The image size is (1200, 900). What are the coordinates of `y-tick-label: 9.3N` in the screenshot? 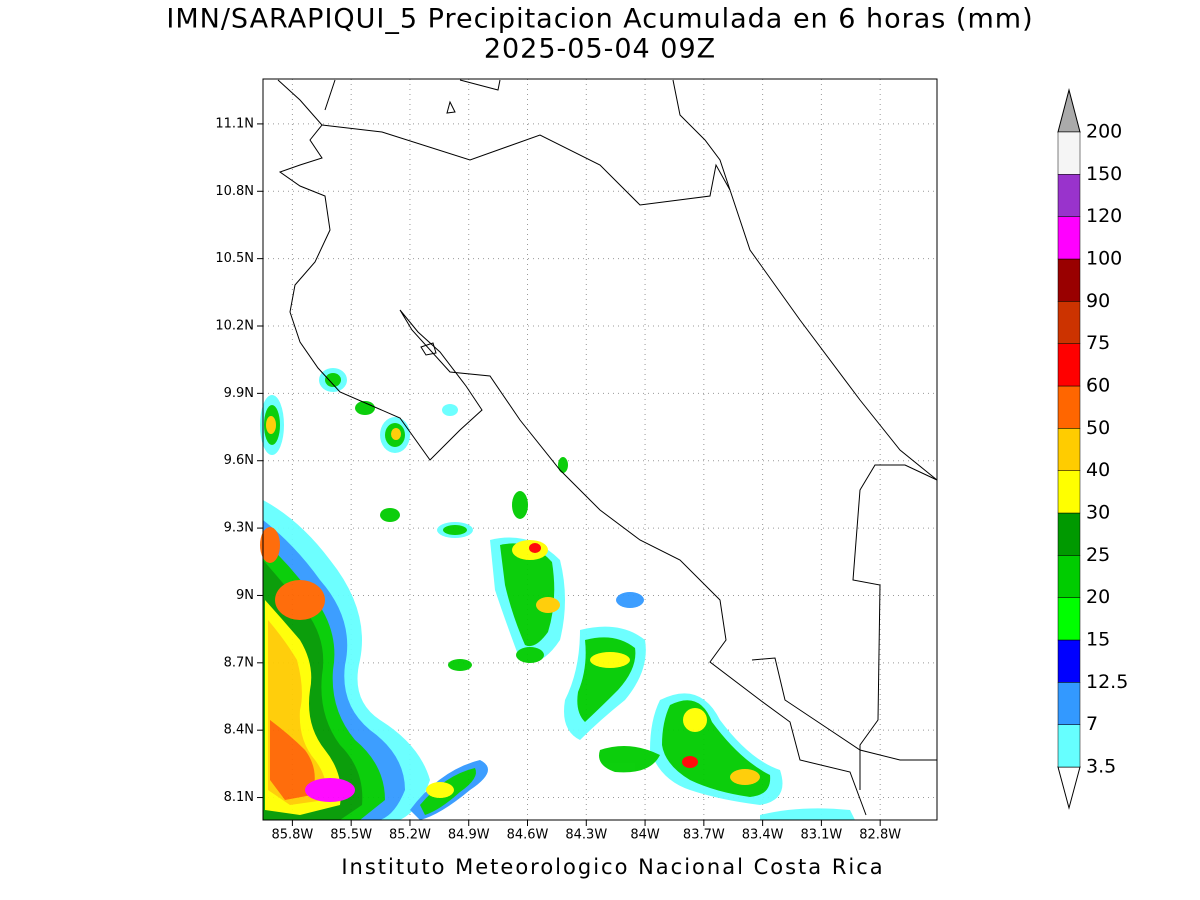 It's located at (239, 528).